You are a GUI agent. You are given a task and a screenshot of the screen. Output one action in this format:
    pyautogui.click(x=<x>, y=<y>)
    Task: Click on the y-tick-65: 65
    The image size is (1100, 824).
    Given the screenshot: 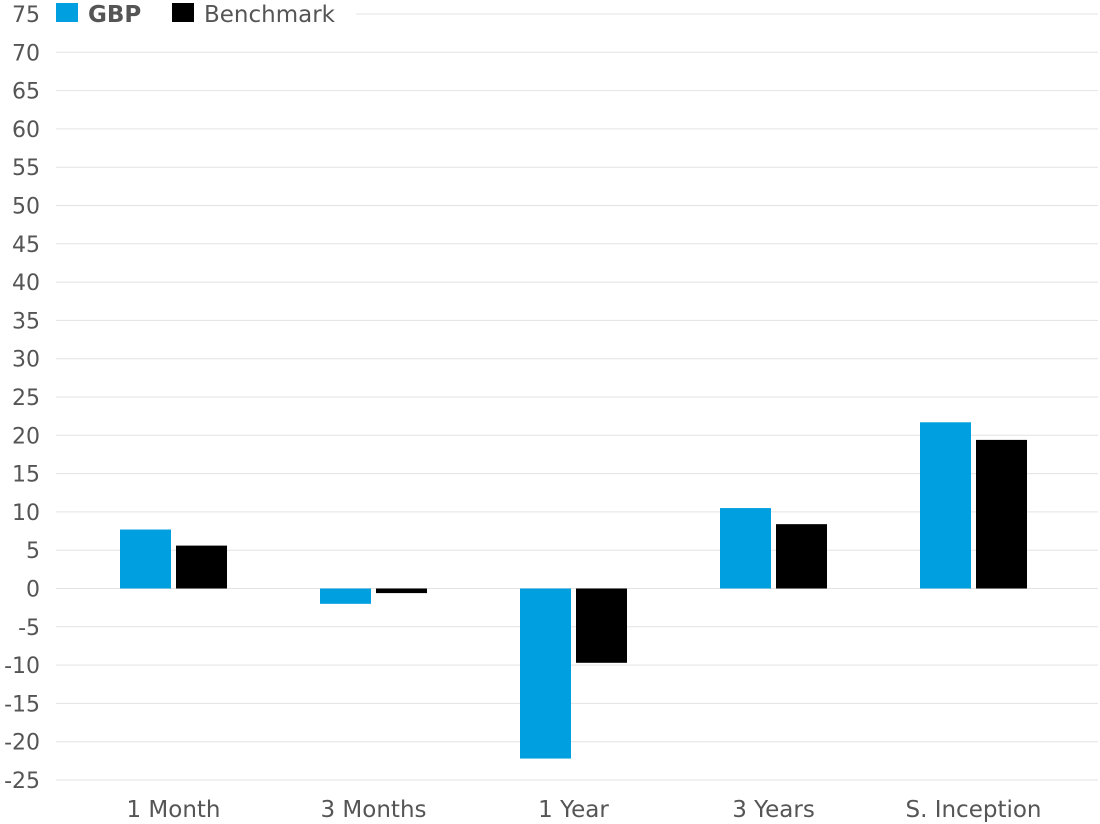 What is the action you would take?
    pyautogui.click(x=26, y=92)
    